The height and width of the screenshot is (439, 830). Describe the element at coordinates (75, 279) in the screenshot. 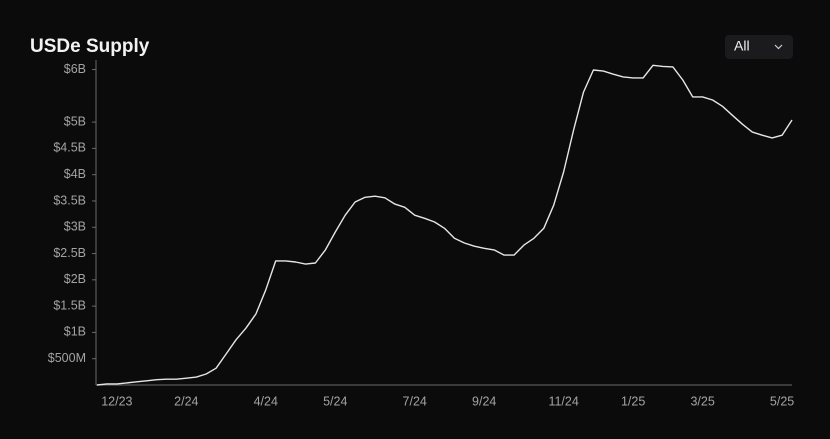

I see `y-tick-label: $2B` at that location.